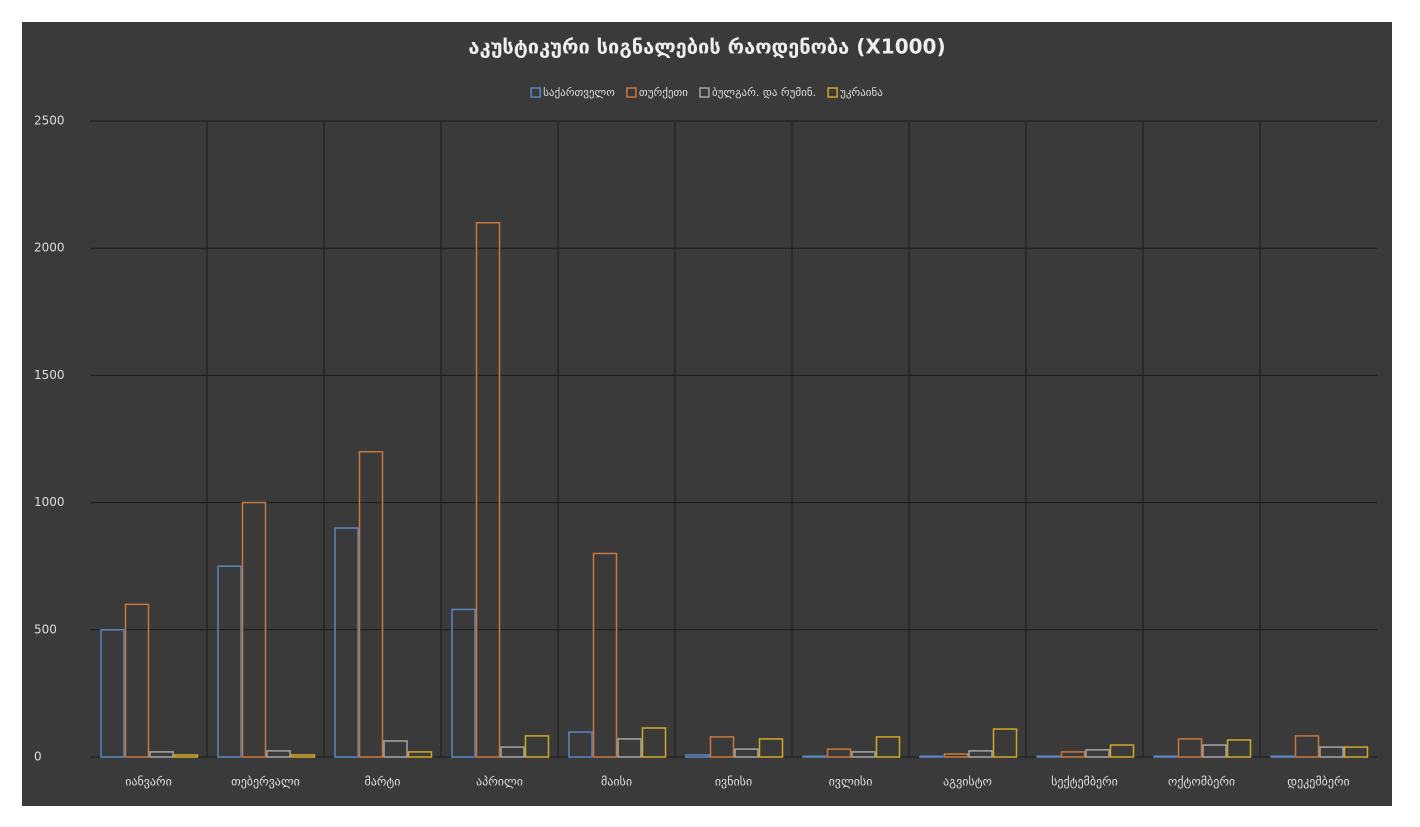 The width and height of the screenshot is (1420, 827). Describe the element at coordinates (967, 782) in the screenshot. I see `x-tick-label: აგვისტო` at that location.